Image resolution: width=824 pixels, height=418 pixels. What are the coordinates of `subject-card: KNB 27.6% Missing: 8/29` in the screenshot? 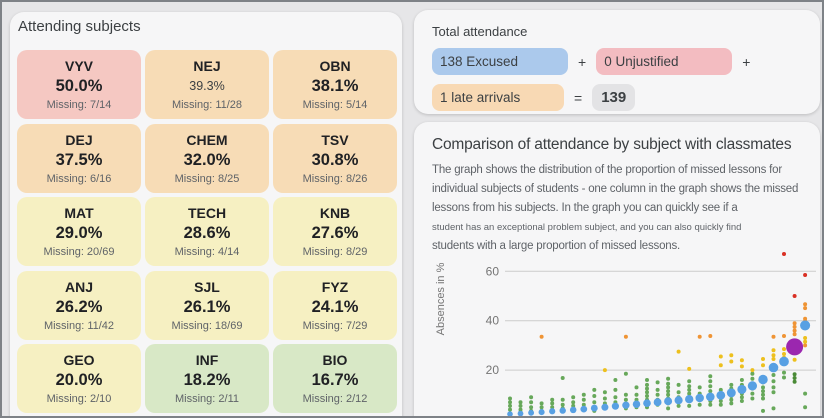 It's located at (335, 231).